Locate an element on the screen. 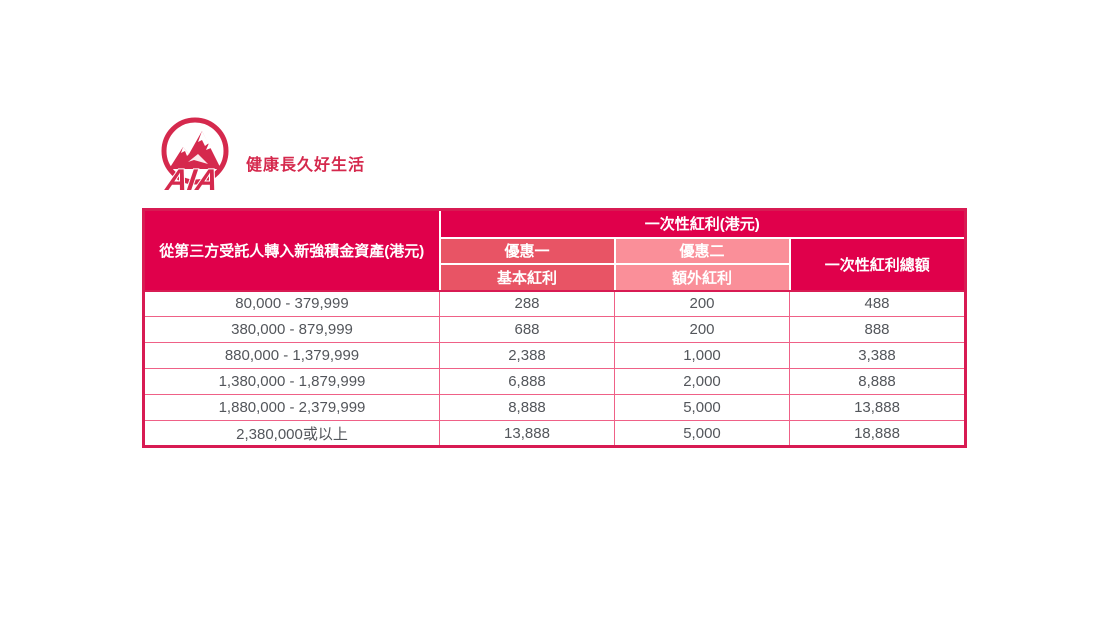  basic-bonus-cell: 6,888 is located at coordinates (527, 381).